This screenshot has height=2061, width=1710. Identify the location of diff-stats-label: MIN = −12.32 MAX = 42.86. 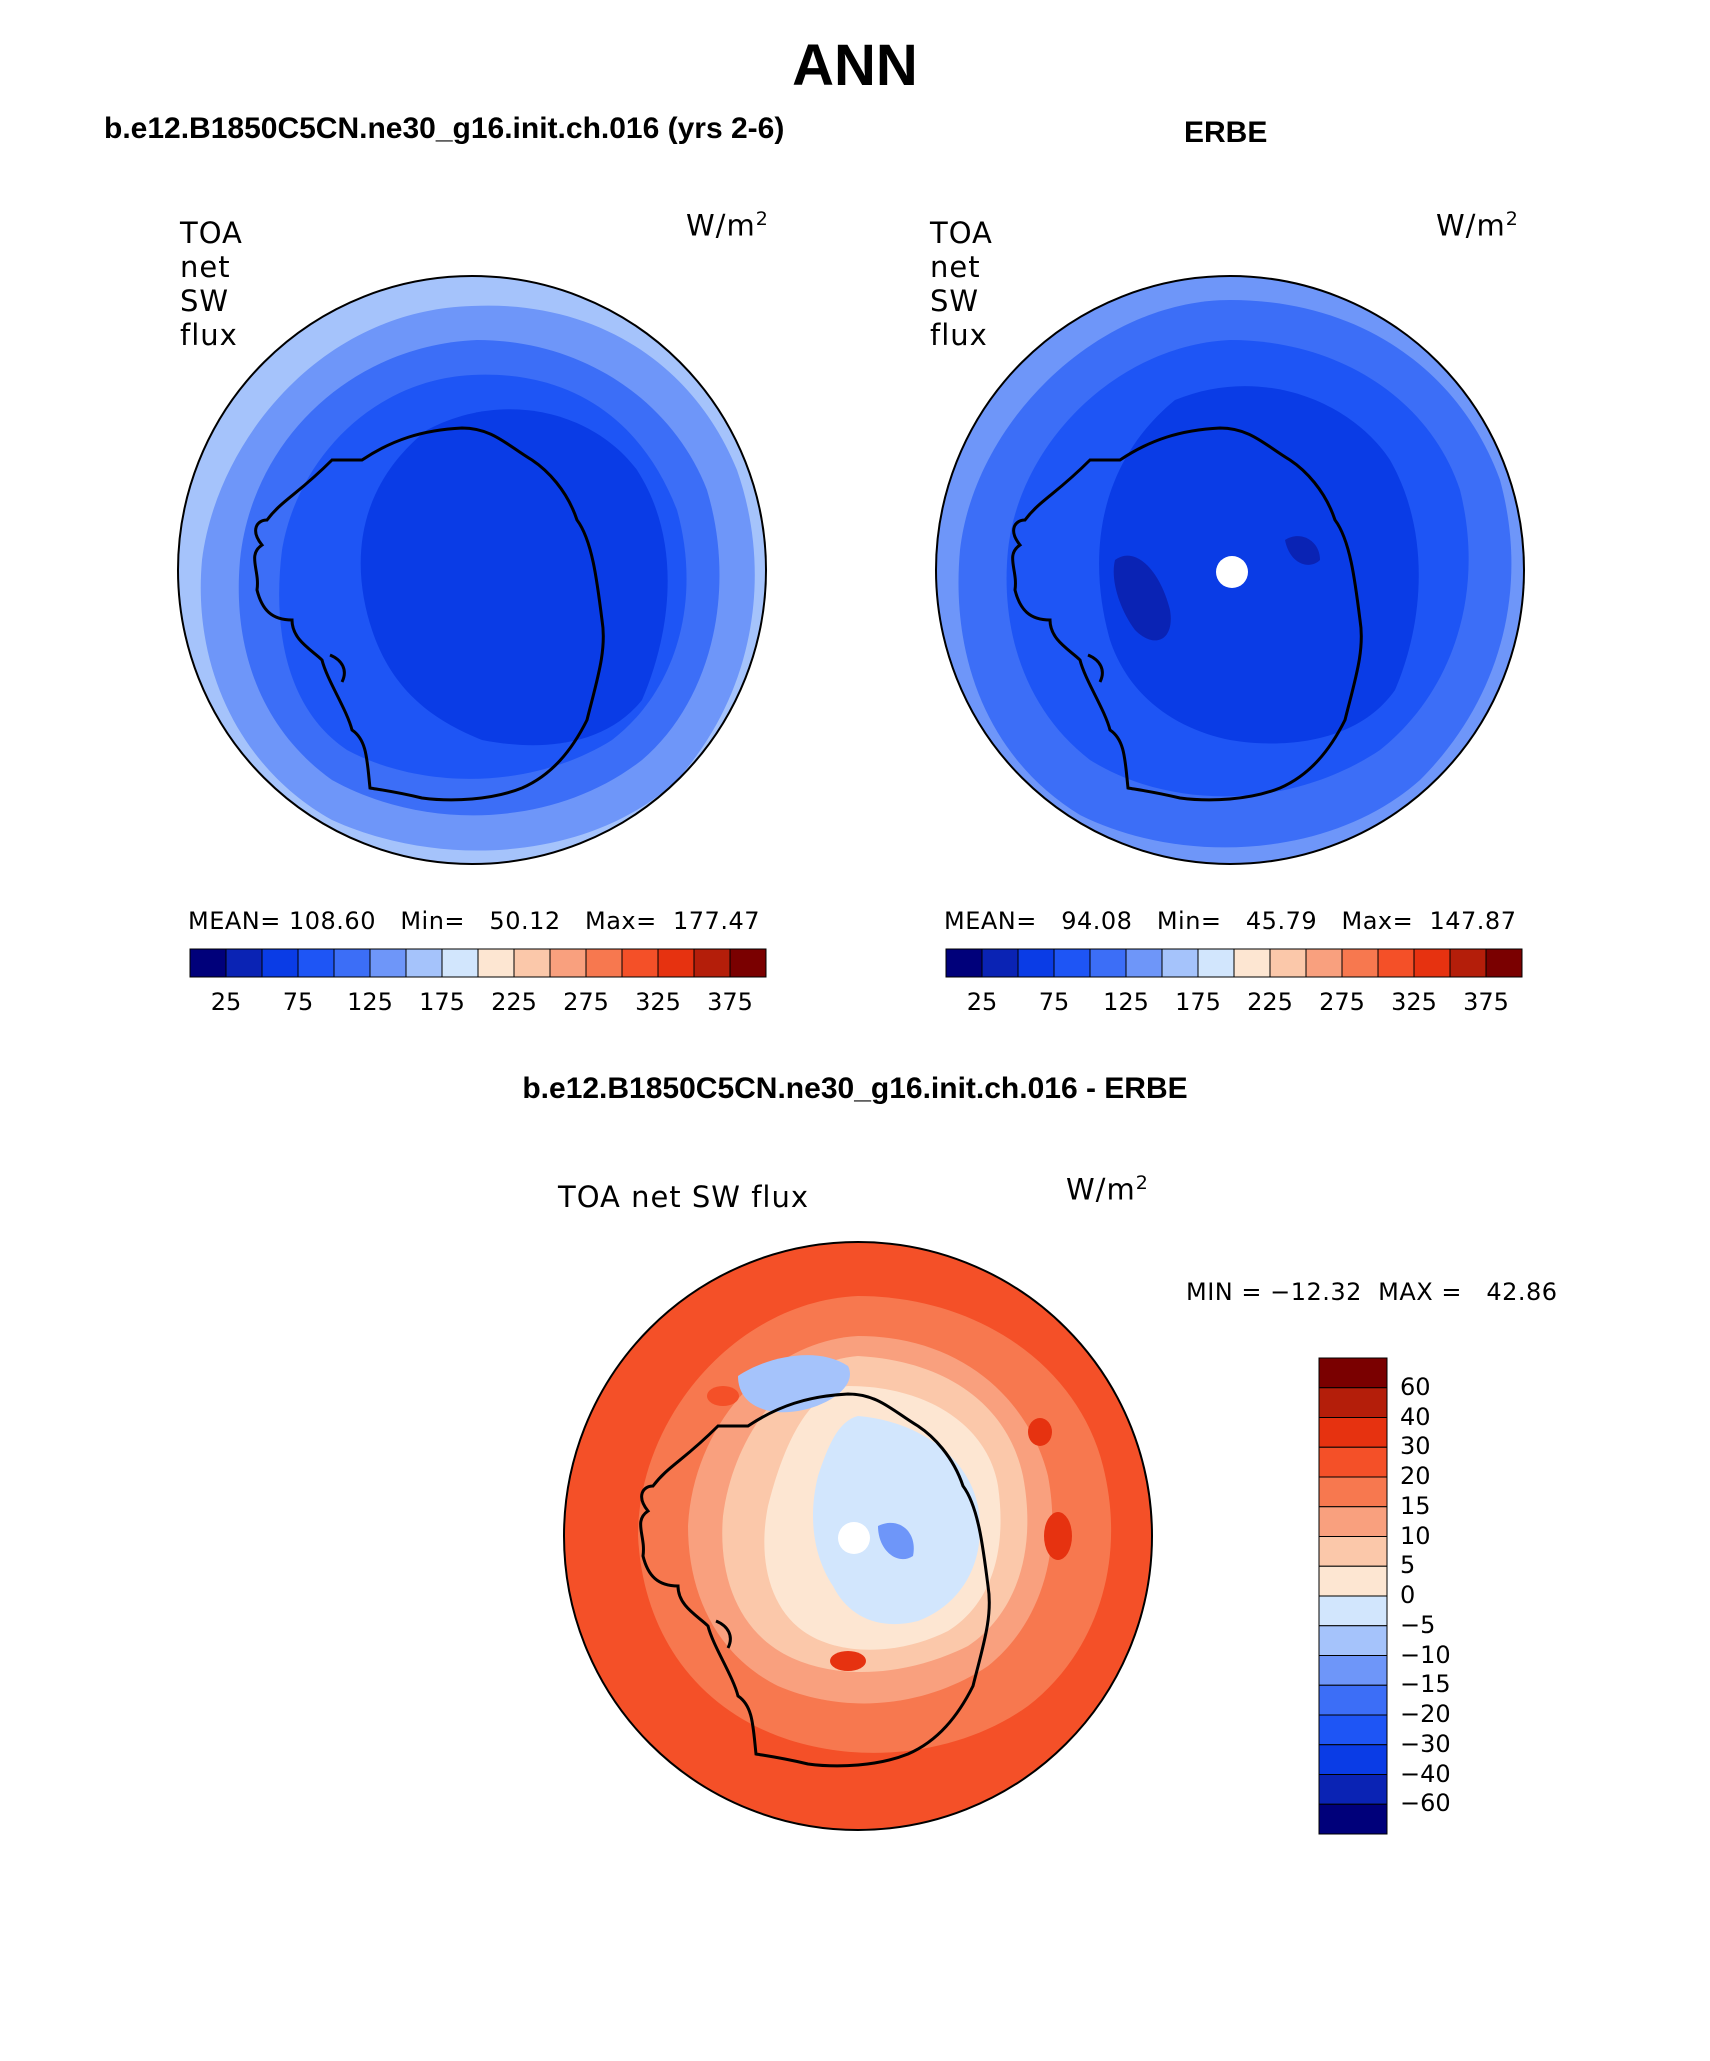
(1372, 1292).